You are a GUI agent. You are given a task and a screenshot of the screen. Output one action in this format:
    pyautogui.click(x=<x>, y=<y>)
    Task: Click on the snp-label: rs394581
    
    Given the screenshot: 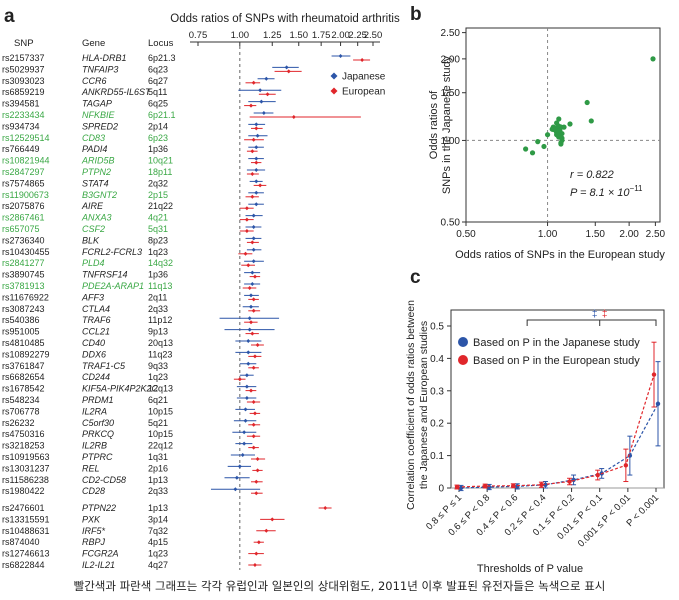 What is the action you would take?
    pyautogui.click(x=21, y=104)
    